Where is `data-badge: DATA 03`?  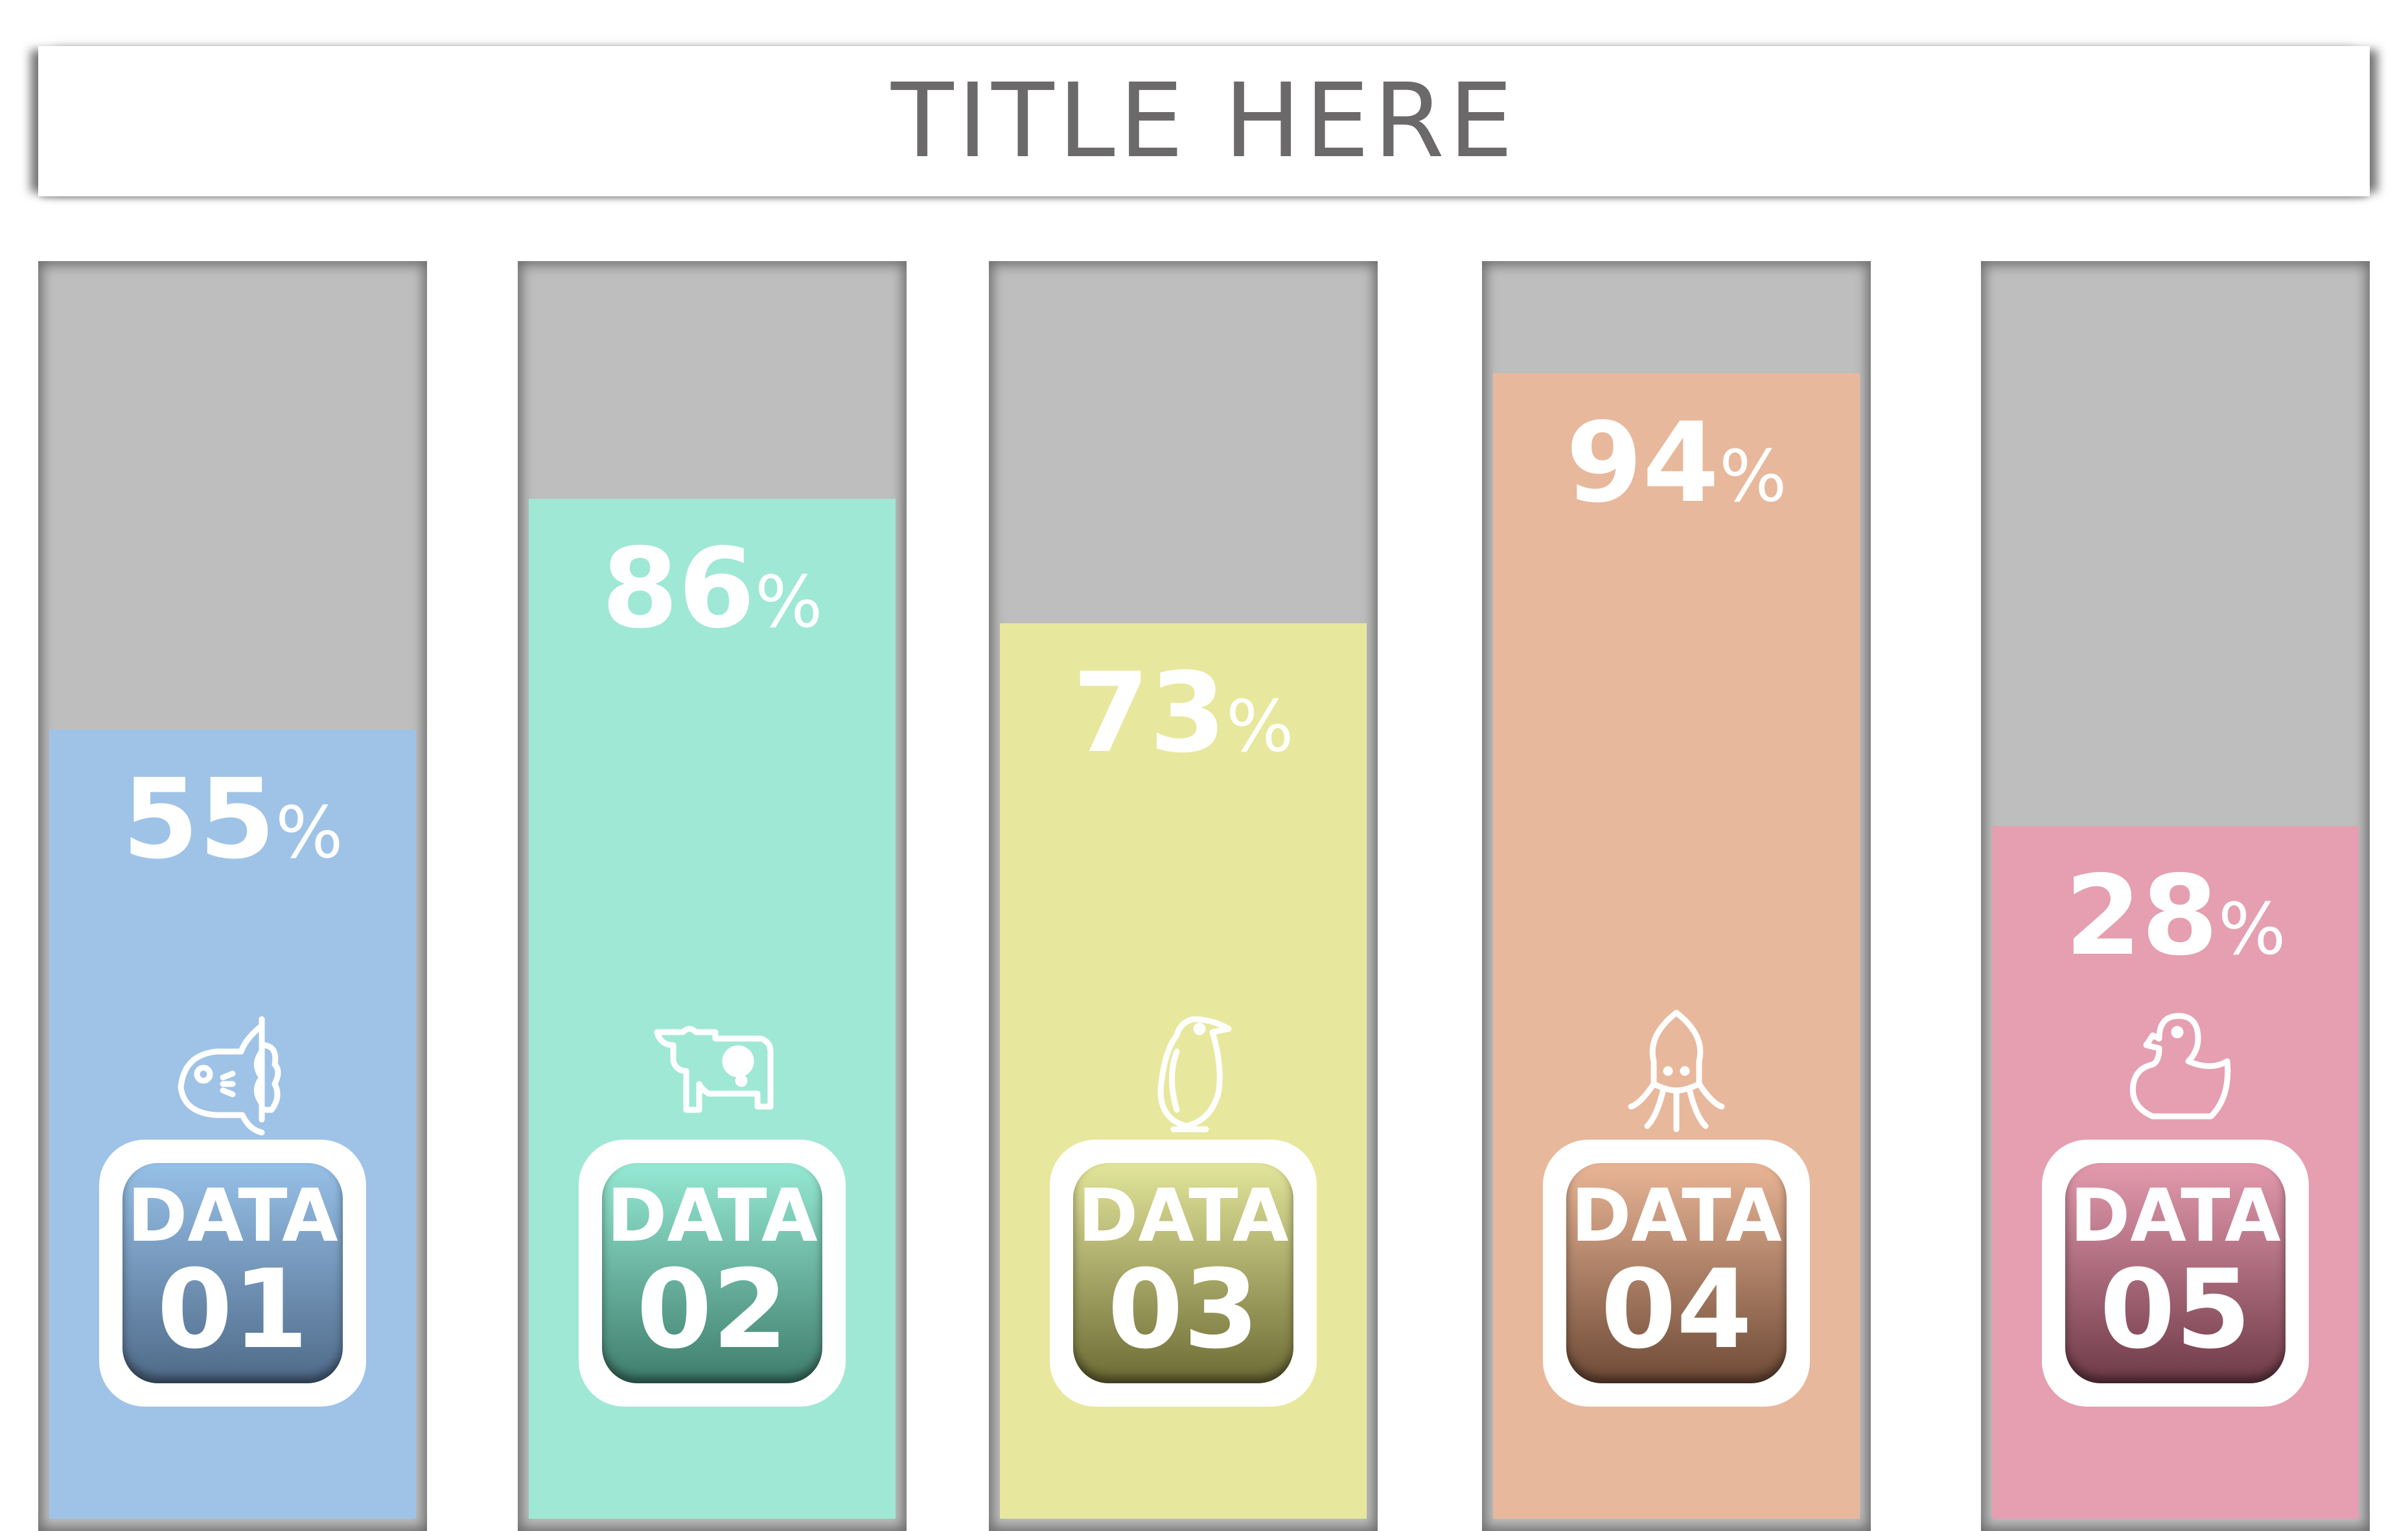 data-badge: DATA 03 is located at coordinates (1183, 1273).